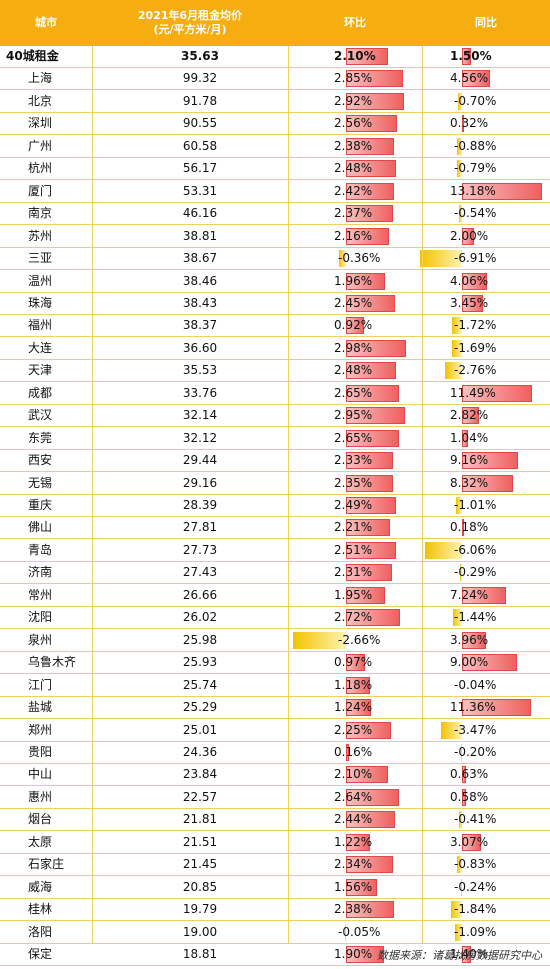  Describe the element at coordinates (353, 78) in the screenshot. I see `mom-value: 2.85%` at that location.